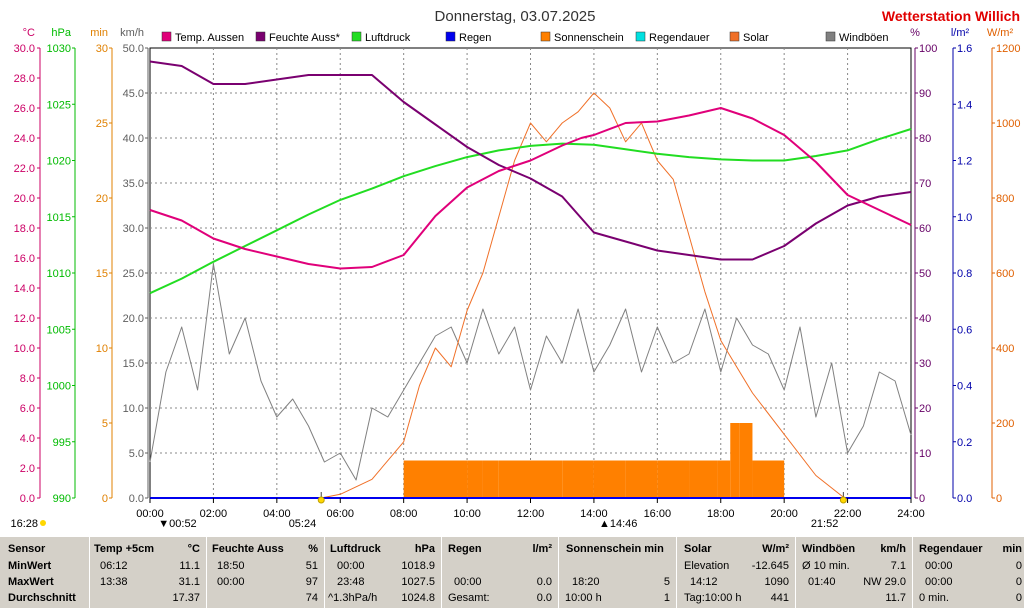 The image size is (1024, 608). What do you see at coordinates (964, 49) in the screenshot?
I see `lm2-tick-label: 1.6` at bounding box center [964, 49].